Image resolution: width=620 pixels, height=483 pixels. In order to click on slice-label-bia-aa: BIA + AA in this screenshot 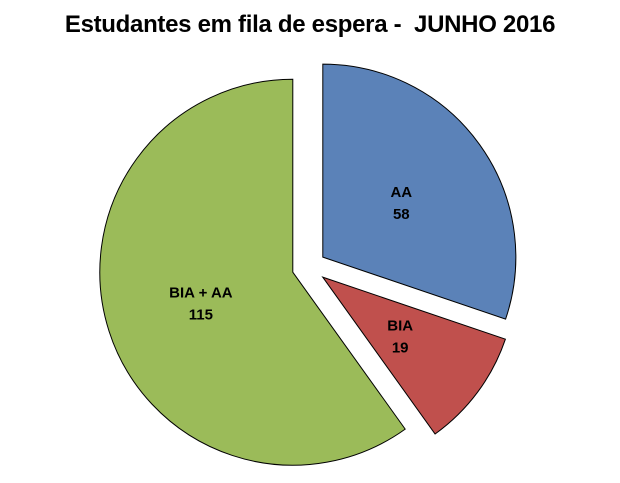, I will do `click(201, 293)`.